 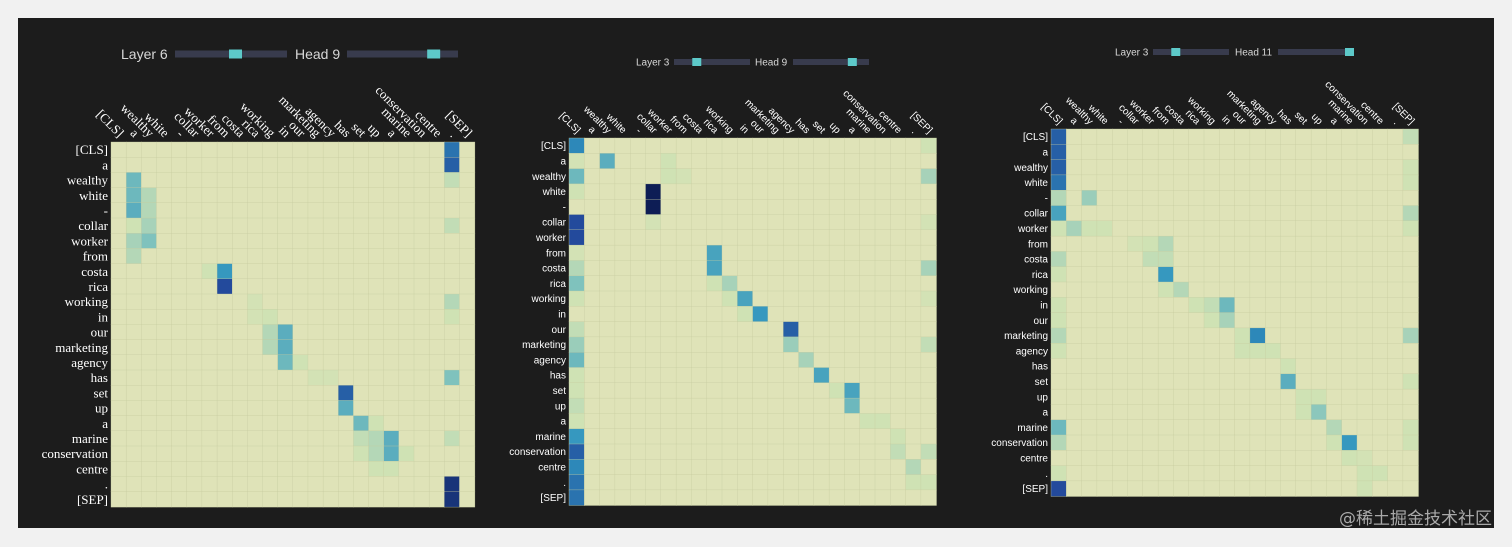 I want to click on y-tick-label: agency, so click(x=1032, y=351).